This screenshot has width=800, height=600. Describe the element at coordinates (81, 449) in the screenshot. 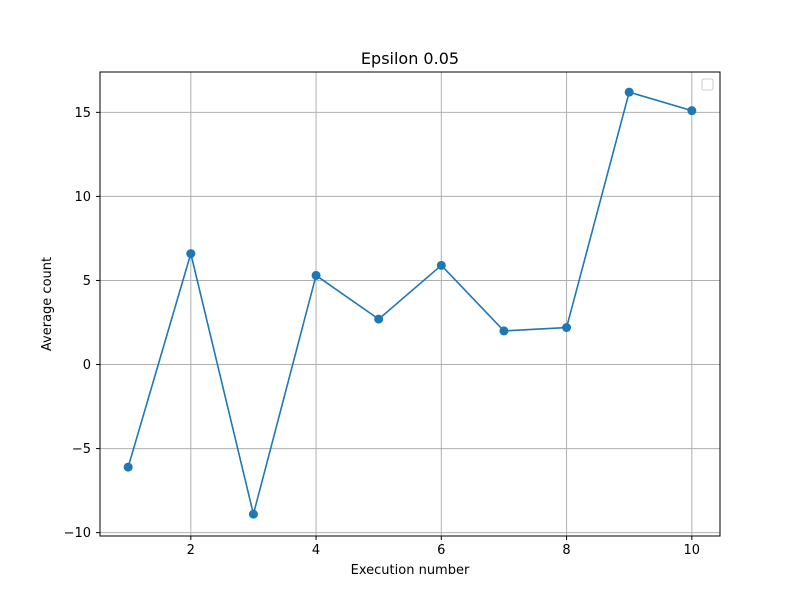

I see `y-tick-label: −5` at that location.